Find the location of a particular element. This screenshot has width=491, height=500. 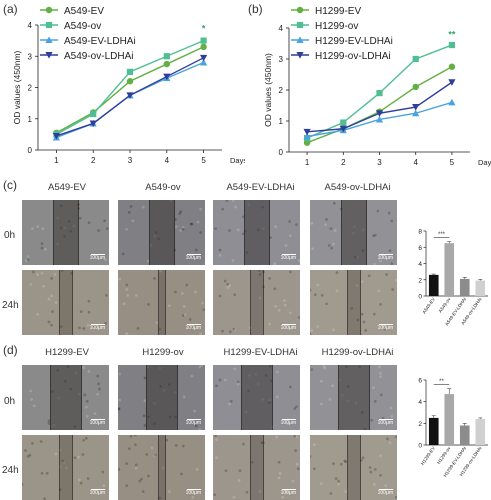

legend-entry: A549-ov-LDHAi is located at coordinates (98, 56).